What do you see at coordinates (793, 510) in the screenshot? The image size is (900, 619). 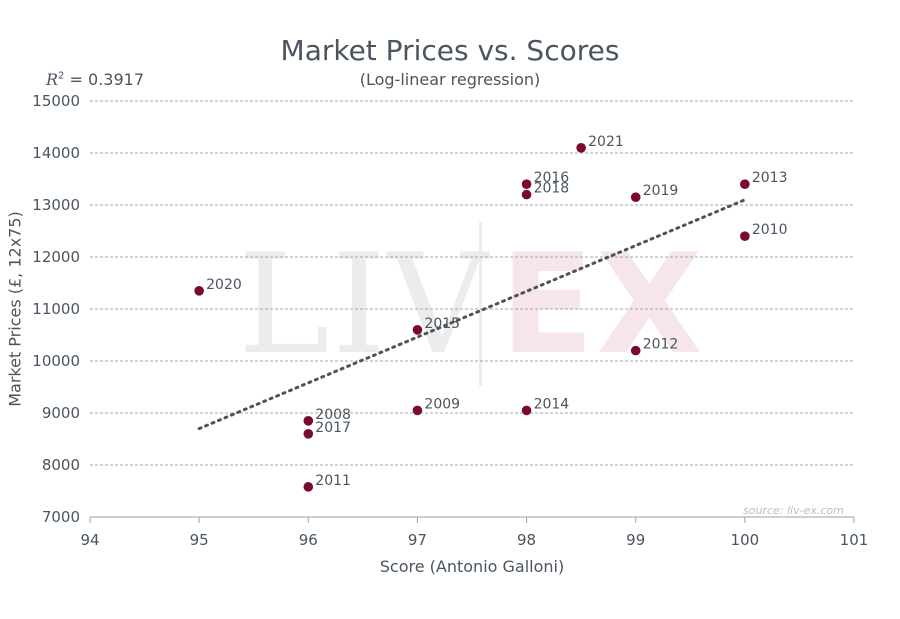 I see `source-note: source: liv-ex.com` at bounding box center [793, 510].